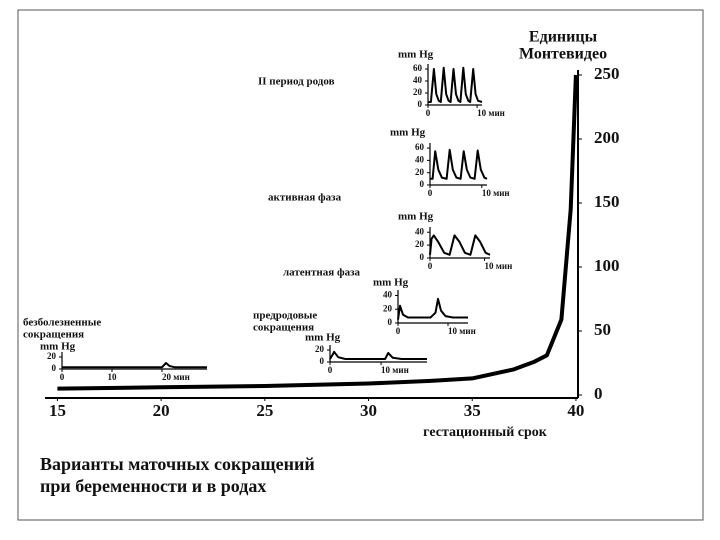 The height and width of the screenshot is (540, 720). What do you see at coordinates (305, 198) in the screenshot?
I see `inset-label: активная фаза` at bounding box center [305, 198].